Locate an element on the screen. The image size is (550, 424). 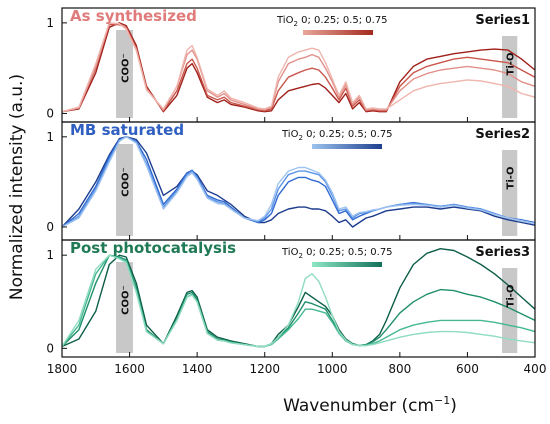
x-tick-label: 1600 is located at coordinates (129, 369).